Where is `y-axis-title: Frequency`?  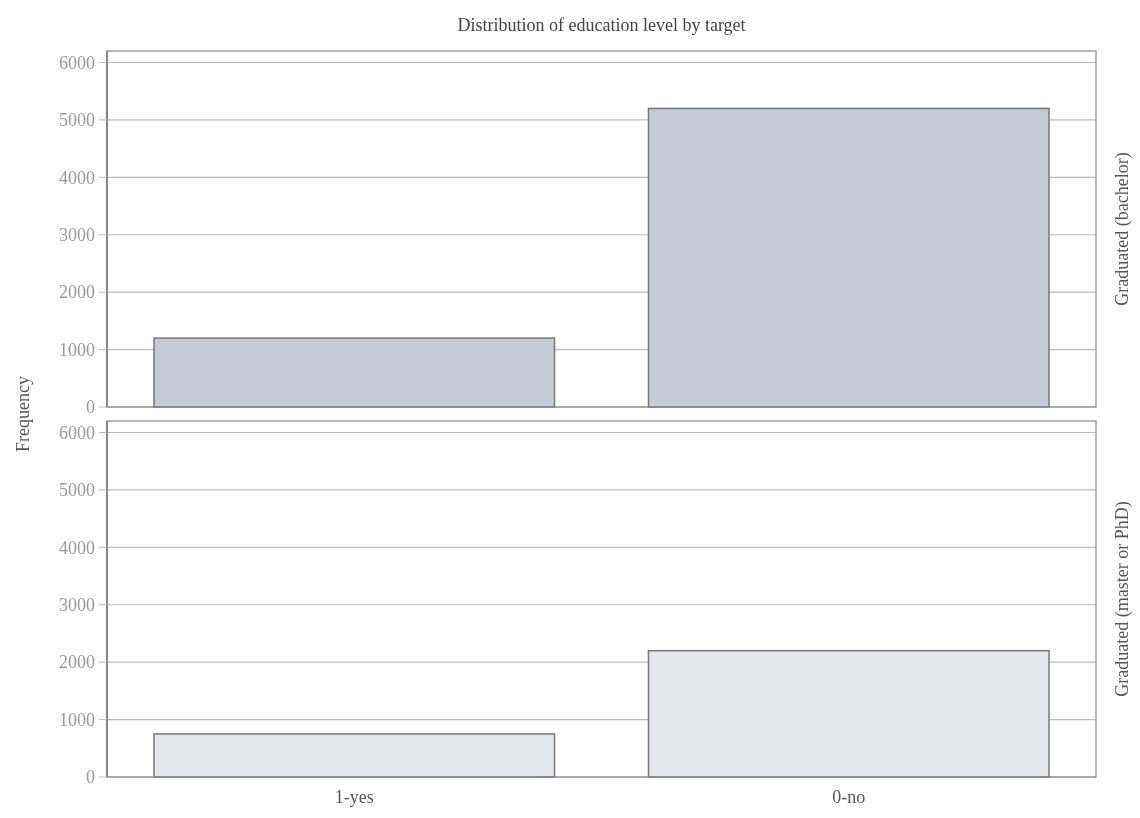
y-axis-title: Frequency is located at coordinates (23, 414).